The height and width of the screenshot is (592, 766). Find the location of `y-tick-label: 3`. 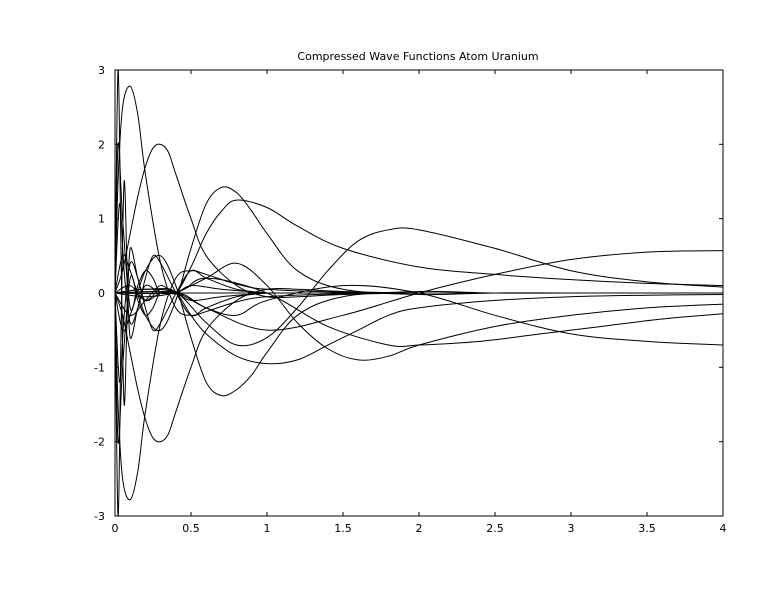

y-tick-label: 3 is located at coordinates (101, 70).